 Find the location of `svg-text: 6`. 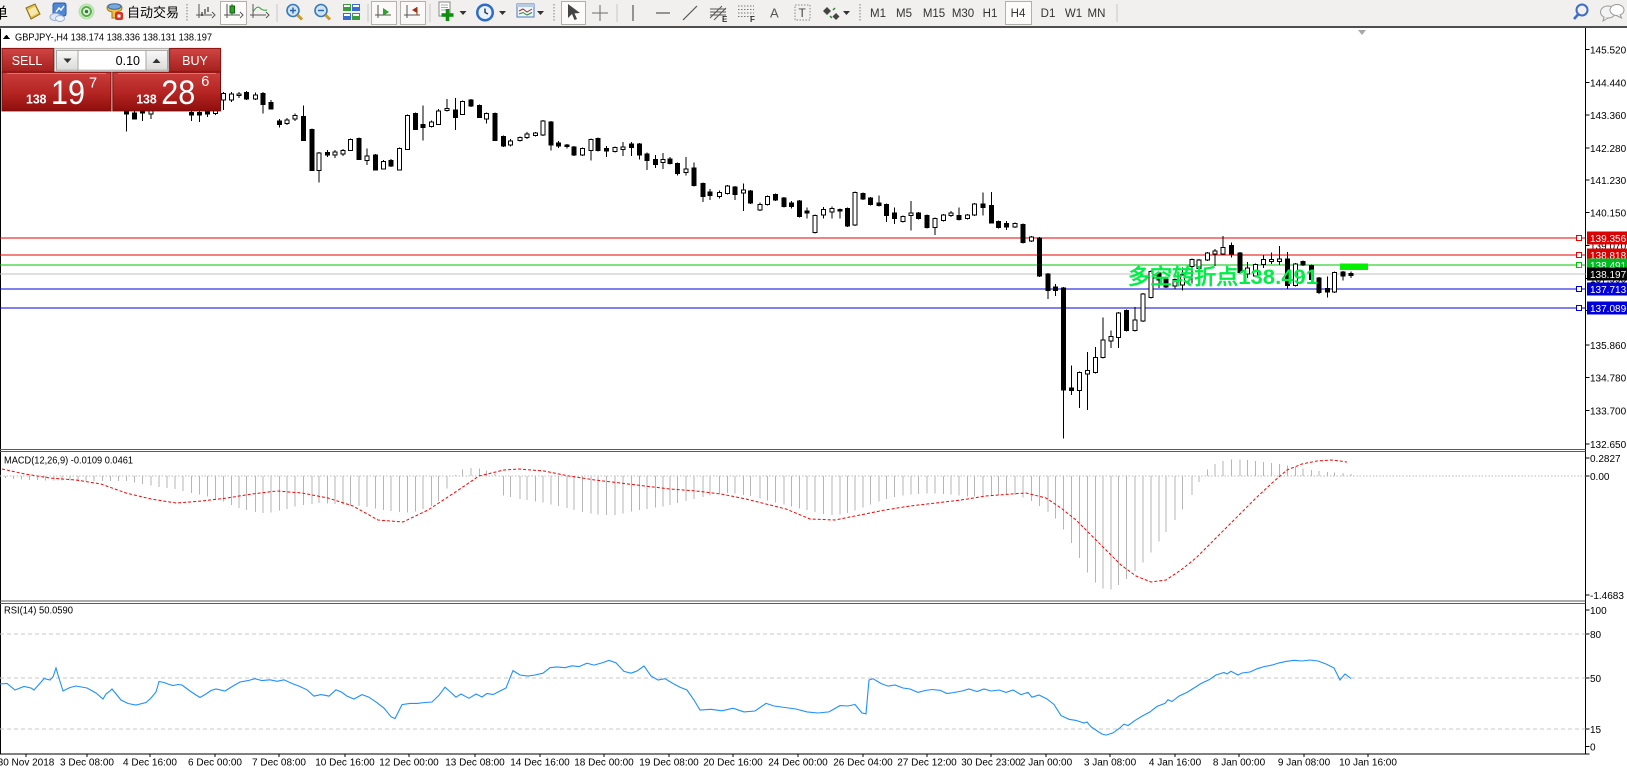

svg-text: 6 is located at coordinates (205, 82).